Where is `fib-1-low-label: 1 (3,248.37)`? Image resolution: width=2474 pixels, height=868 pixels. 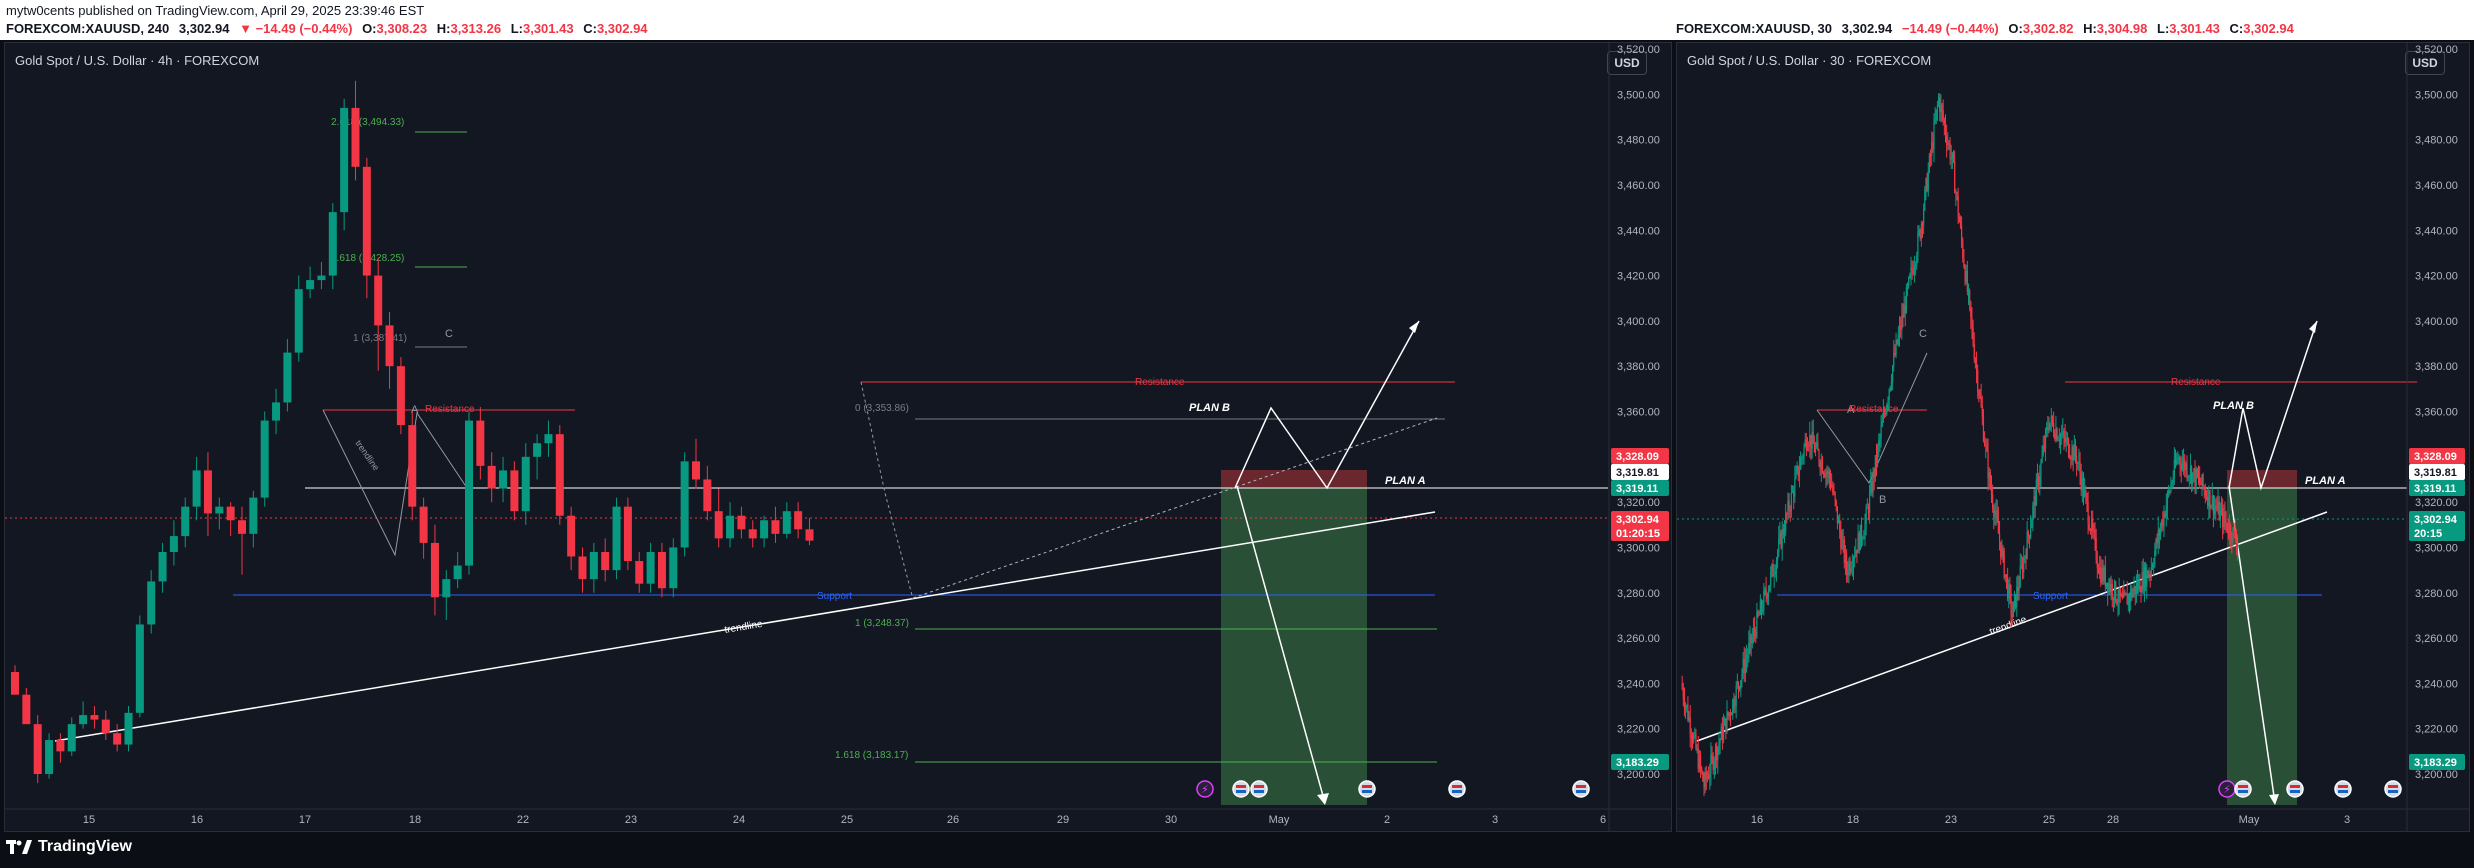 fib-1-low-label: 1 (3,248.37) is located at coordinates (882, 623).